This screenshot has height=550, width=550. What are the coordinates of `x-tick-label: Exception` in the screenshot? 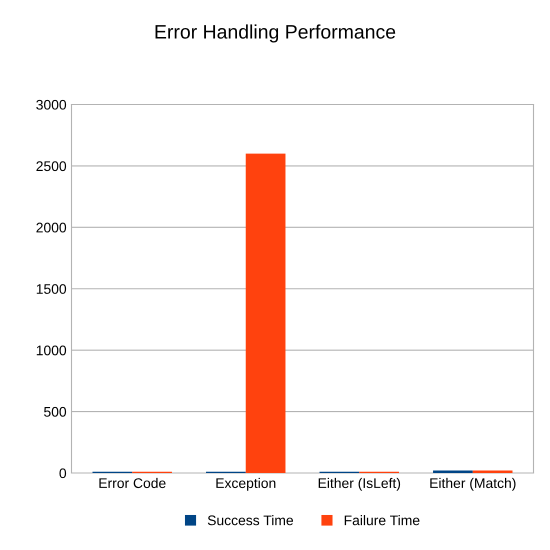 It's located at (246, 484).